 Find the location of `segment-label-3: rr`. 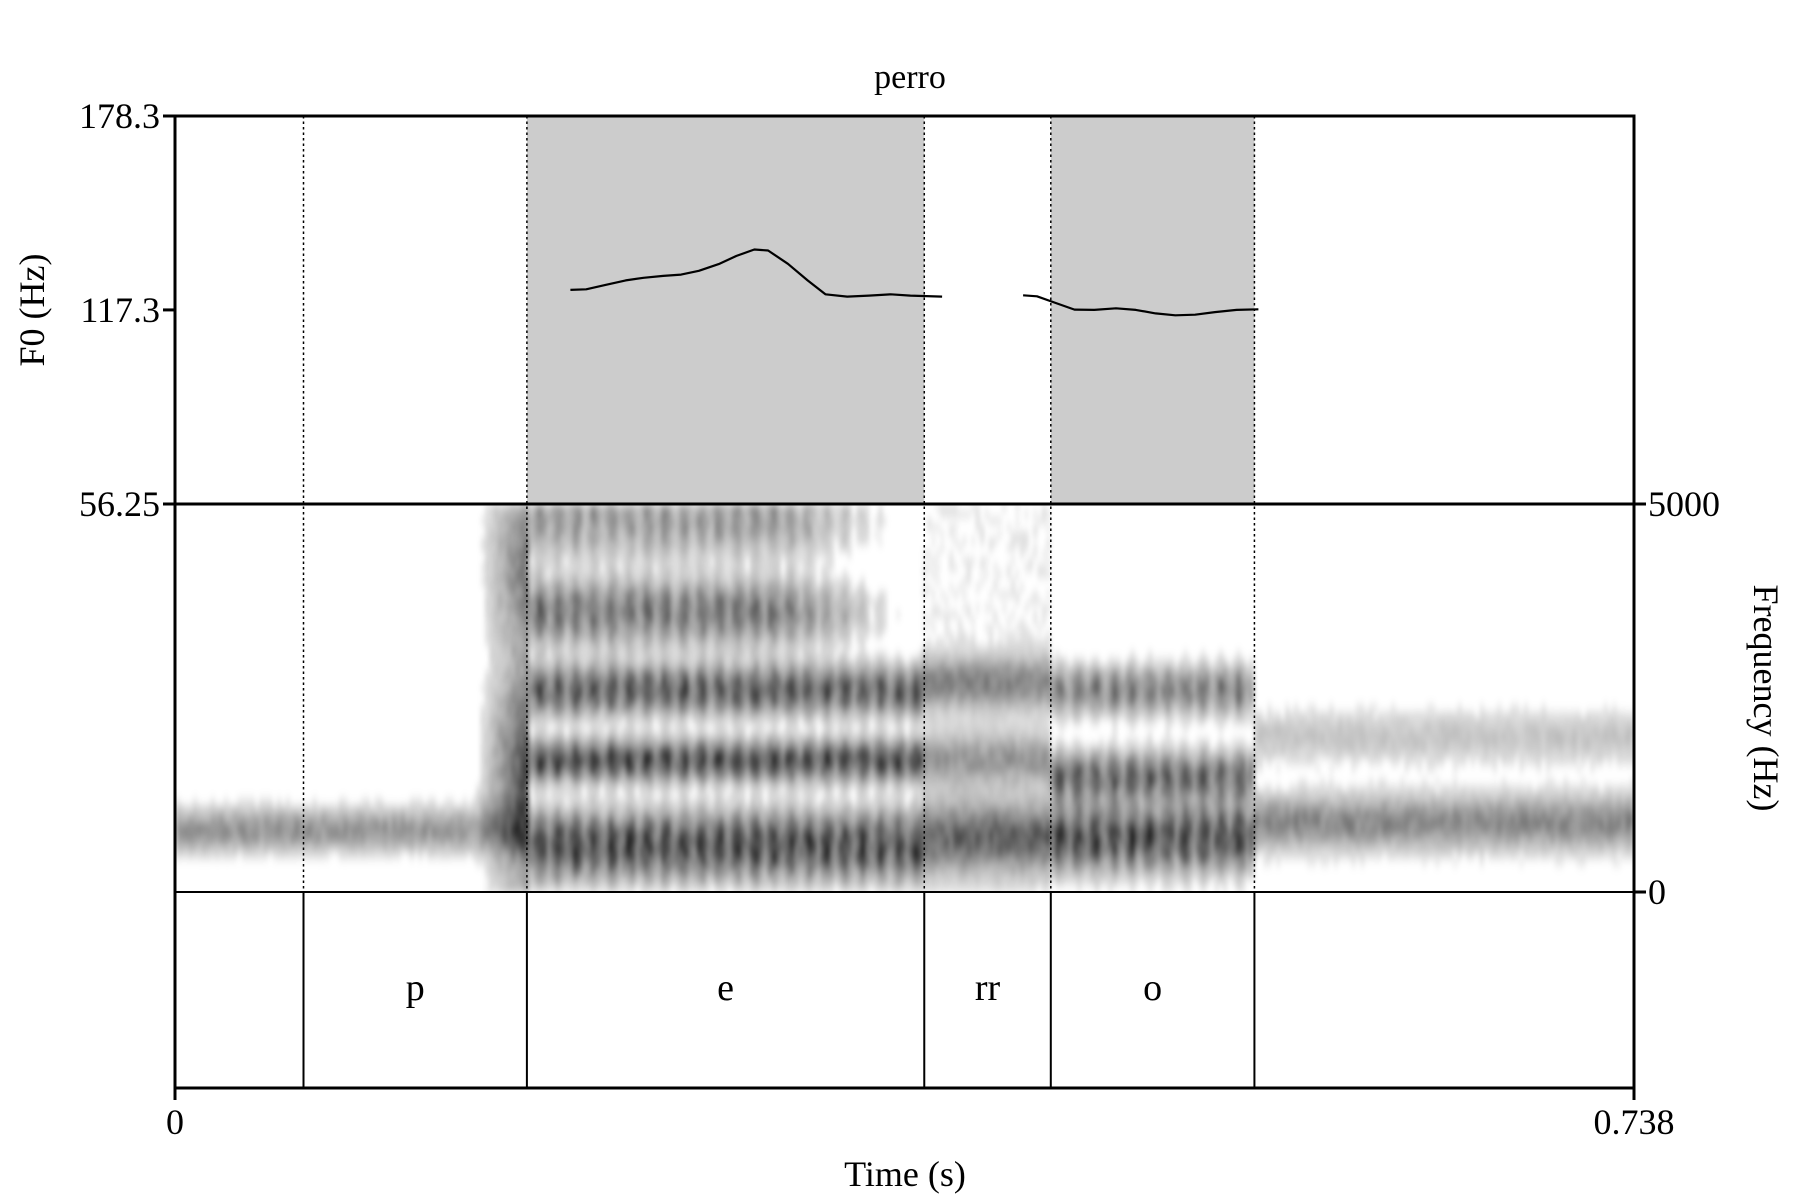

segment-label-3: rr is located at coordinates (988, 988).